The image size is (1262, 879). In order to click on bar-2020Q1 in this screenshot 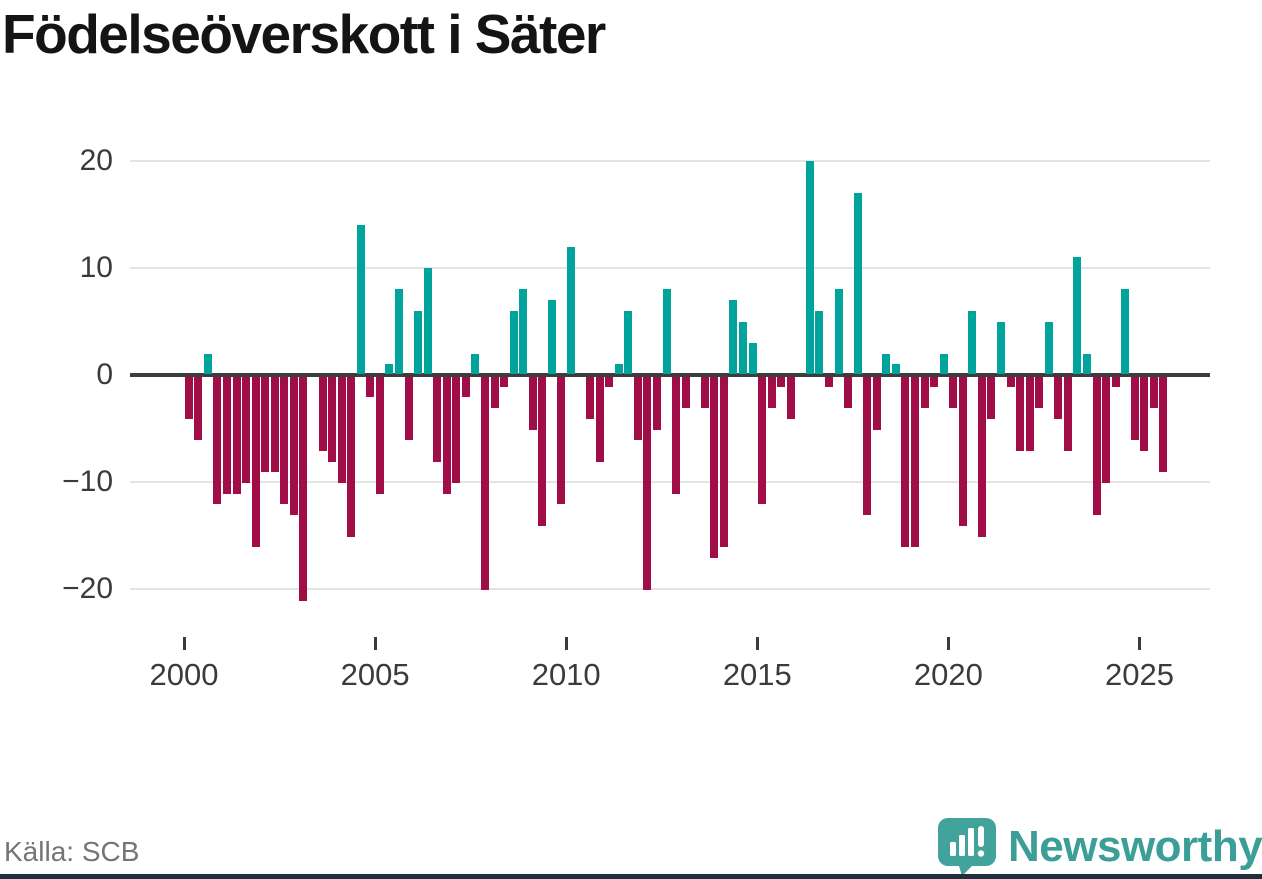, I will do `click(953, 393)`.